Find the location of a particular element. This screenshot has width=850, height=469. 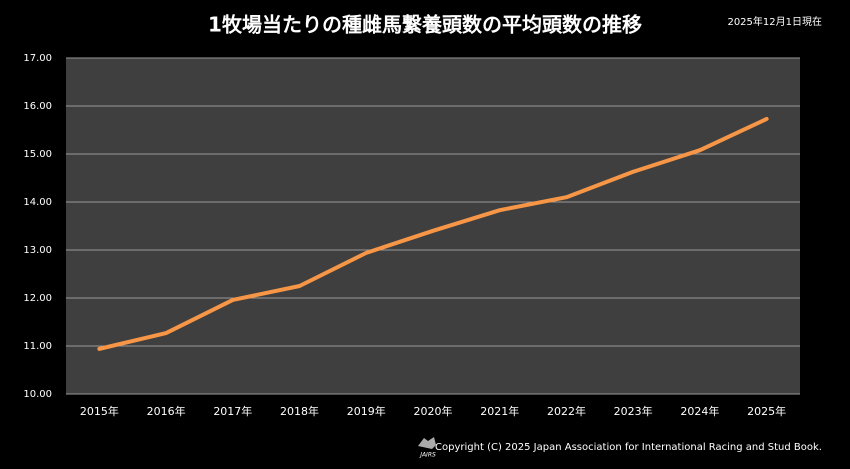

x-tick-label: 2016年 is located at coordinates (166, 411).